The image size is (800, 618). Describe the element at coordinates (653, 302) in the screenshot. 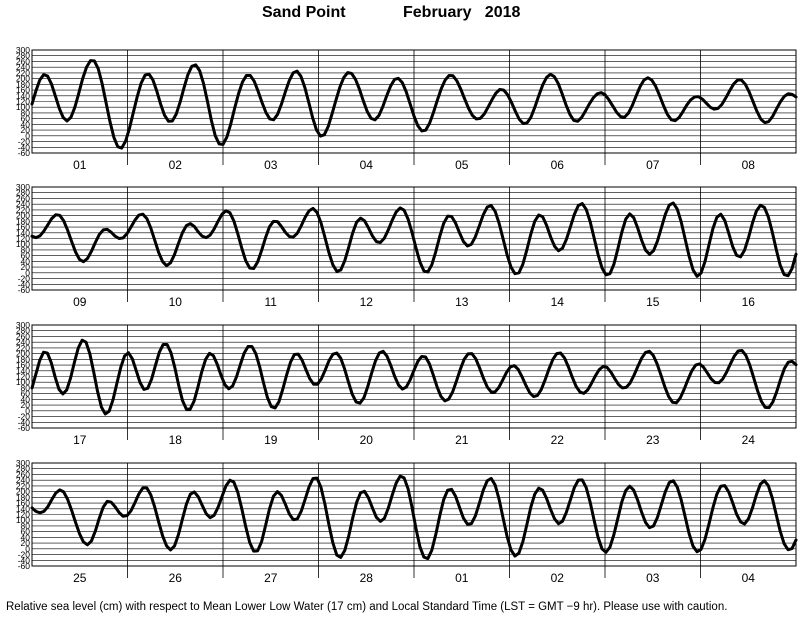

I see `day-label: 15` at that location.